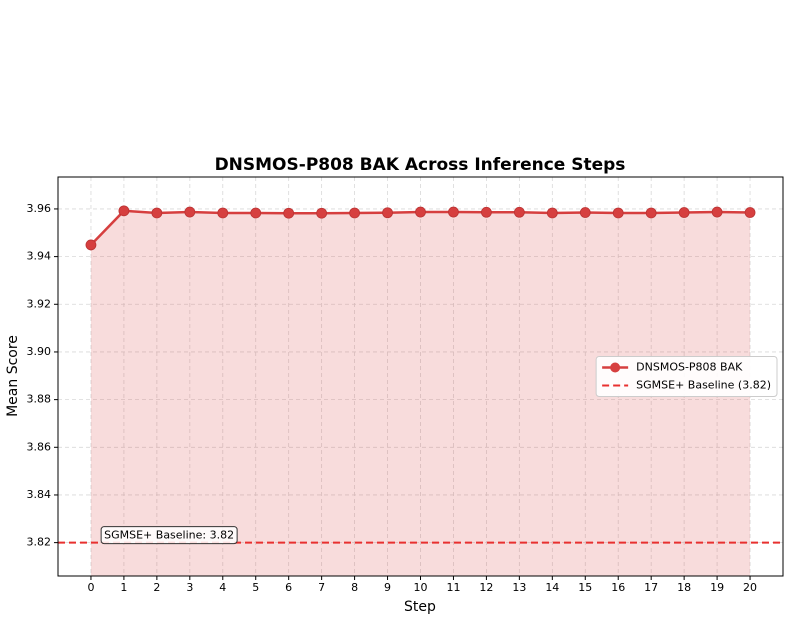  I want to click on x-tick-label: 1, so click(123, 587).